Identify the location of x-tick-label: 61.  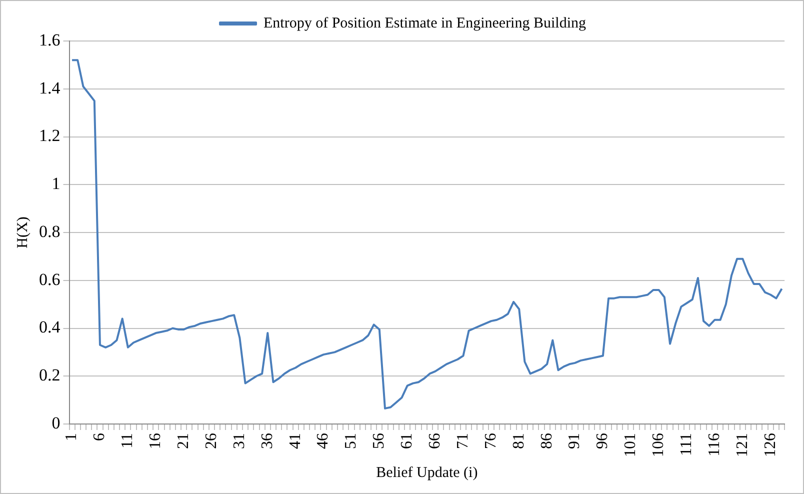
(407, 441).